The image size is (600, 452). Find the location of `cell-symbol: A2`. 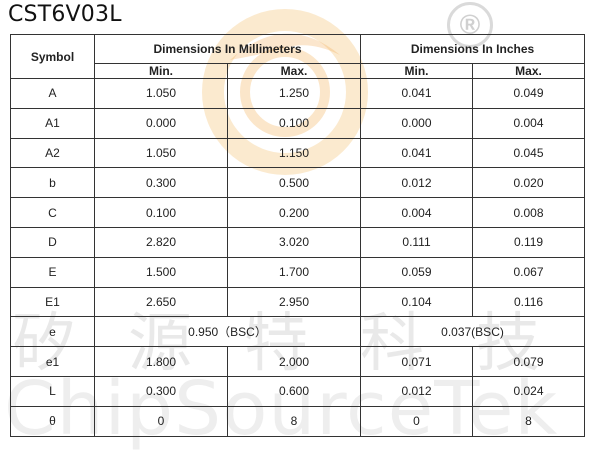

cell-symbol: A2 is located at coordinates (52, 153).